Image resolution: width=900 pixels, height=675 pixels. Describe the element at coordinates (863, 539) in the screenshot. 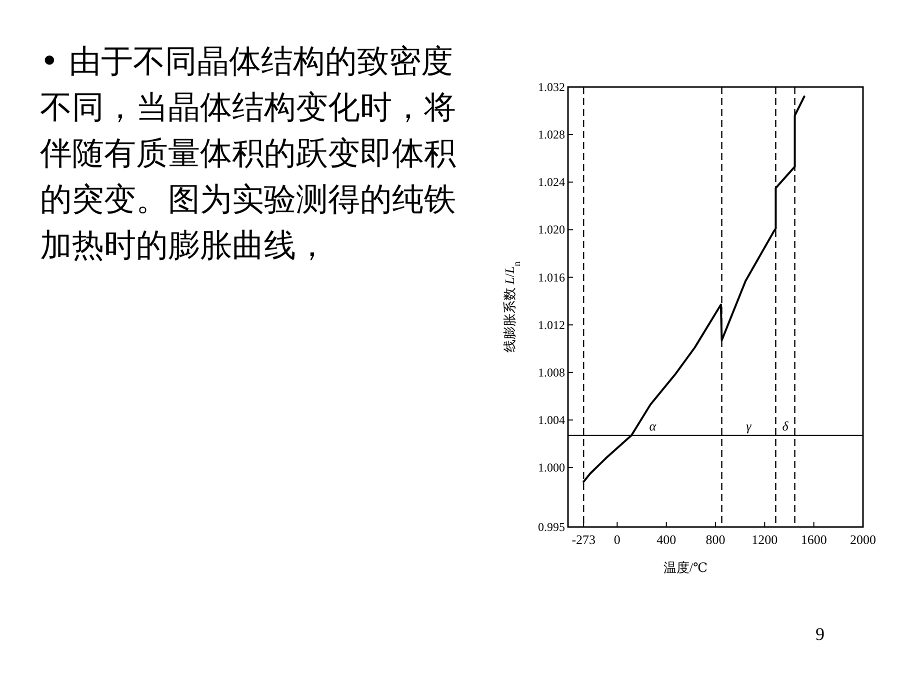

I see `x-tick-label: 2000` at that location.